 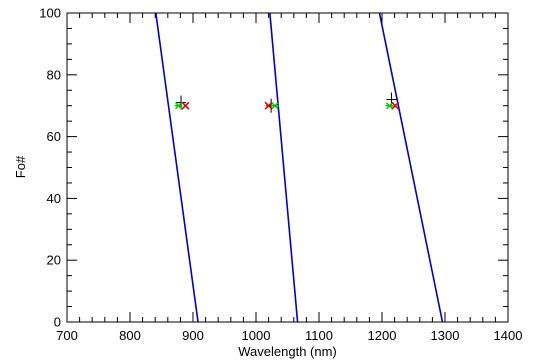 What do you see at coordinates (54, 260) in the screenshot?
I see `y-tick-label: 20` at bounding box center [54, 260].